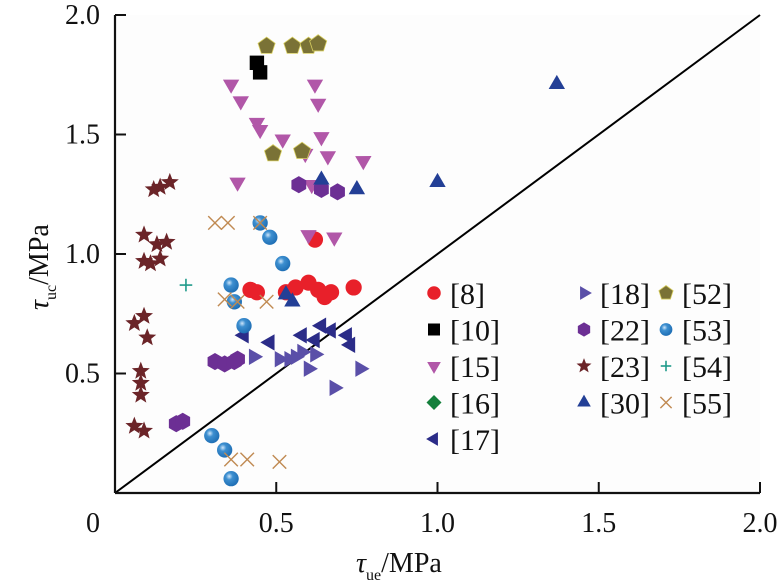 This screenshot has width=784, height=584. What do you see at coordinates (463, 440) in the screenshot?
I see `legend-item-17: [17]` at bounding box center [463, 440].